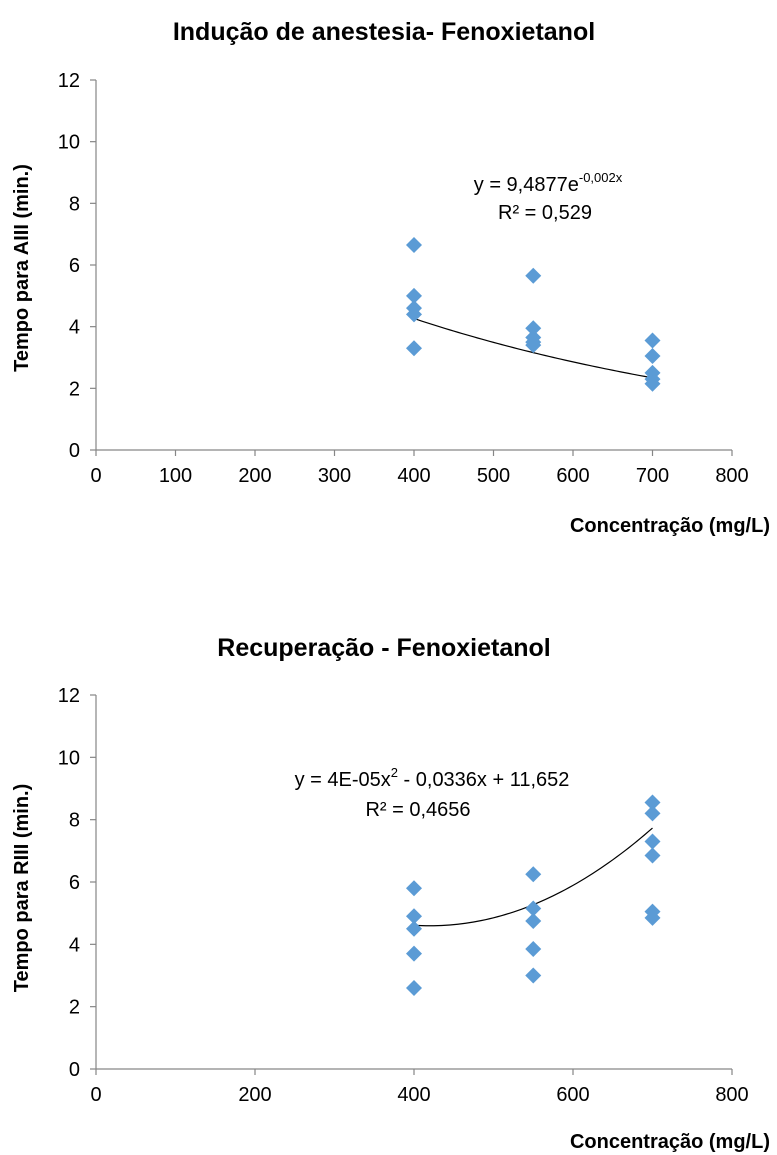 This screenshot has height=1155, width=777. I want to click on equation-base: y = 9,4877e, so click(526, 185).